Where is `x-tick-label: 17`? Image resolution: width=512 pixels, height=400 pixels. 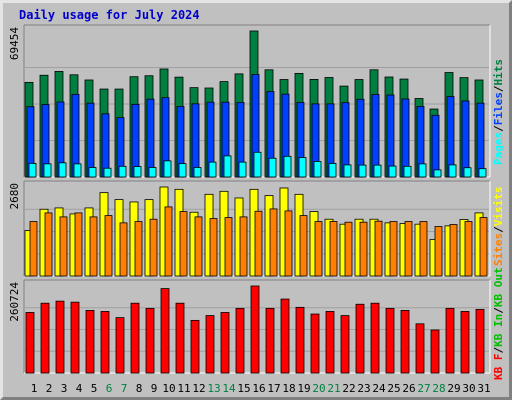
x-tick-label: 17 is located at coordinates (273, 388).